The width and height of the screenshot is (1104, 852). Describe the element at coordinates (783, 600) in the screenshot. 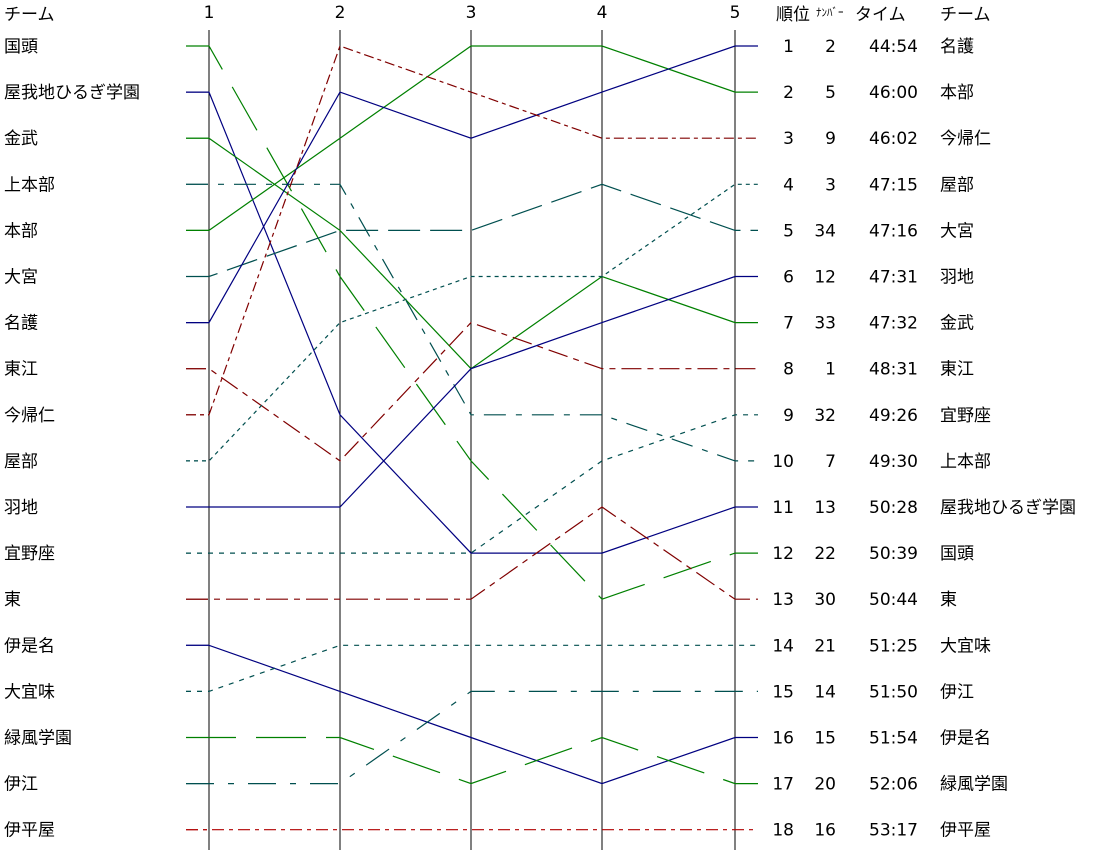

I see `result-rank: 13` at that location.